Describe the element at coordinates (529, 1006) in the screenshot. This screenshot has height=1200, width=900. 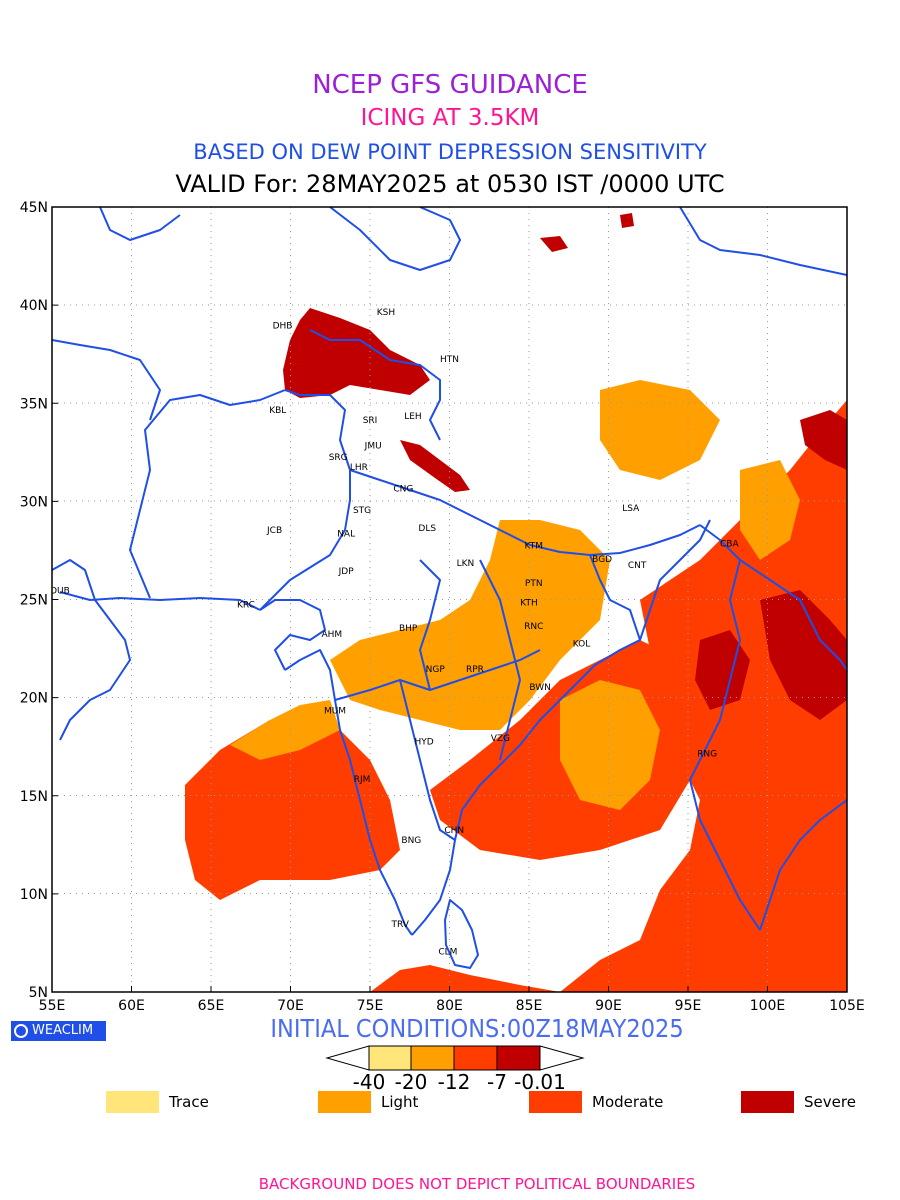
I see `x-tick-label: 85E` at that location.